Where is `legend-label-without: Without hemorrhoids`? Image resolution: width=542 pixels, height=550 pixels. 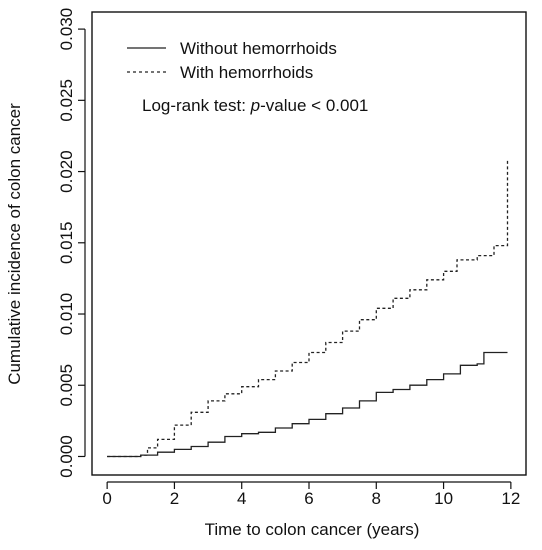
legend-label-without: Without hemorrhoids is located at coordinates (258, 48).